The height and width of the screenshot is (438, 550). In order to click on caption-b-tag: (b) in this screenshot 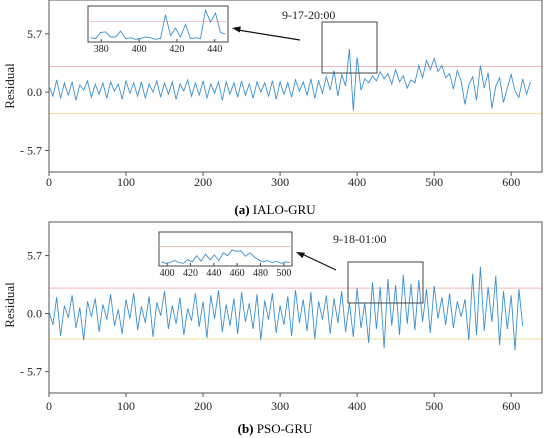, I will do `click(245, 428)`.